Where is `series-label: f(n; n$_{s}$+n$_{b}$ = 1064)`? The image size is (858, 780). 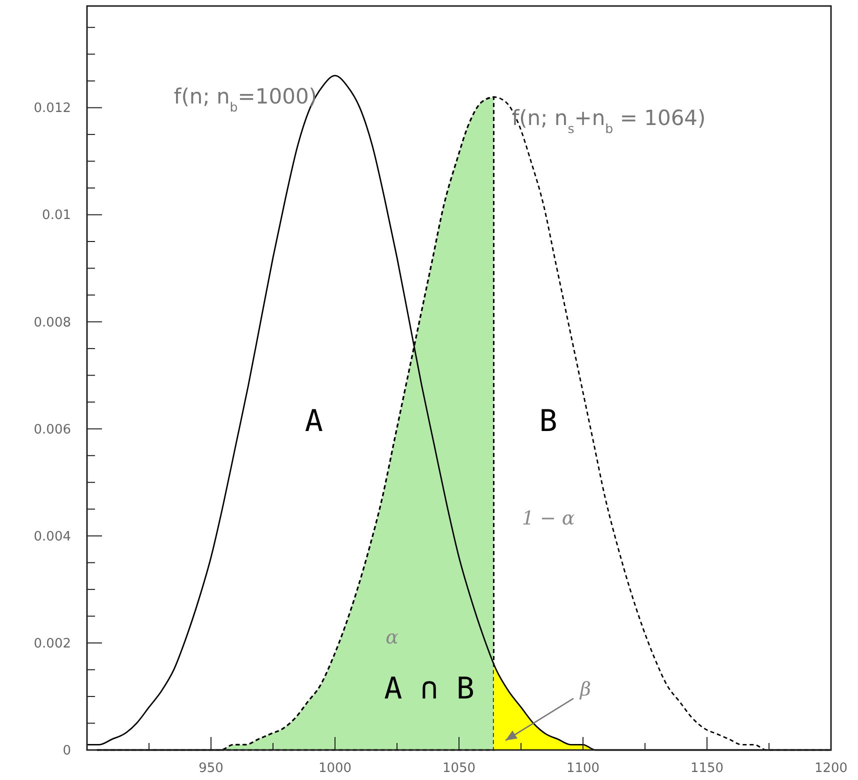 series-label: f(n; n$_{s}$+n$_{b}$ = 1064) is located at coordinates (609, 121).